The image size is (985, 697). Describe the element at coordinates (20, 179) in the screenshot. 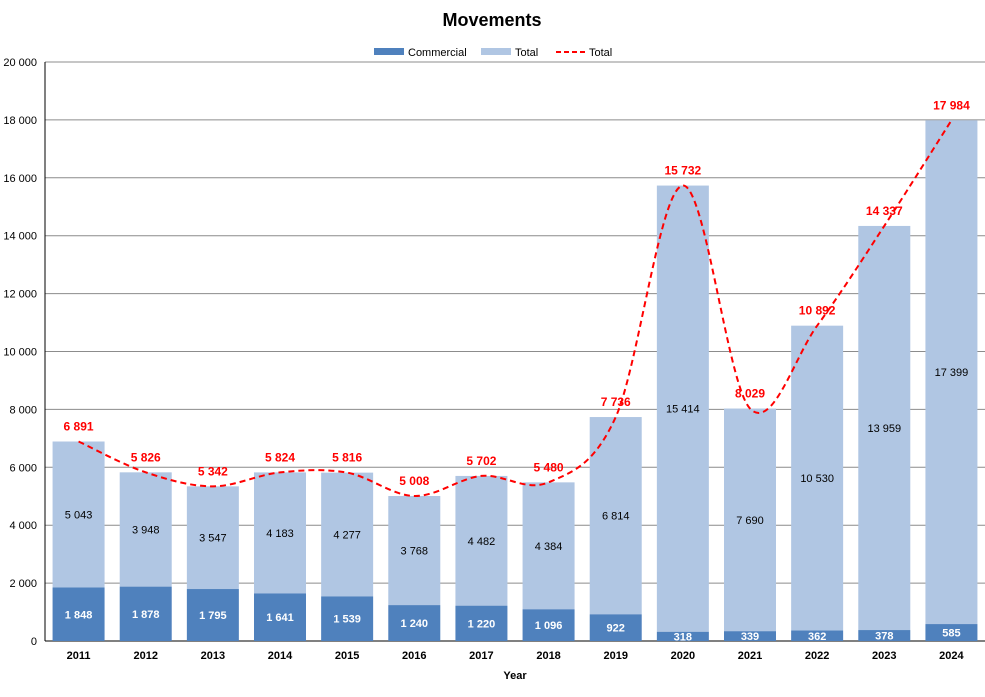

I see `y-tick-label: 16 000` at that location.